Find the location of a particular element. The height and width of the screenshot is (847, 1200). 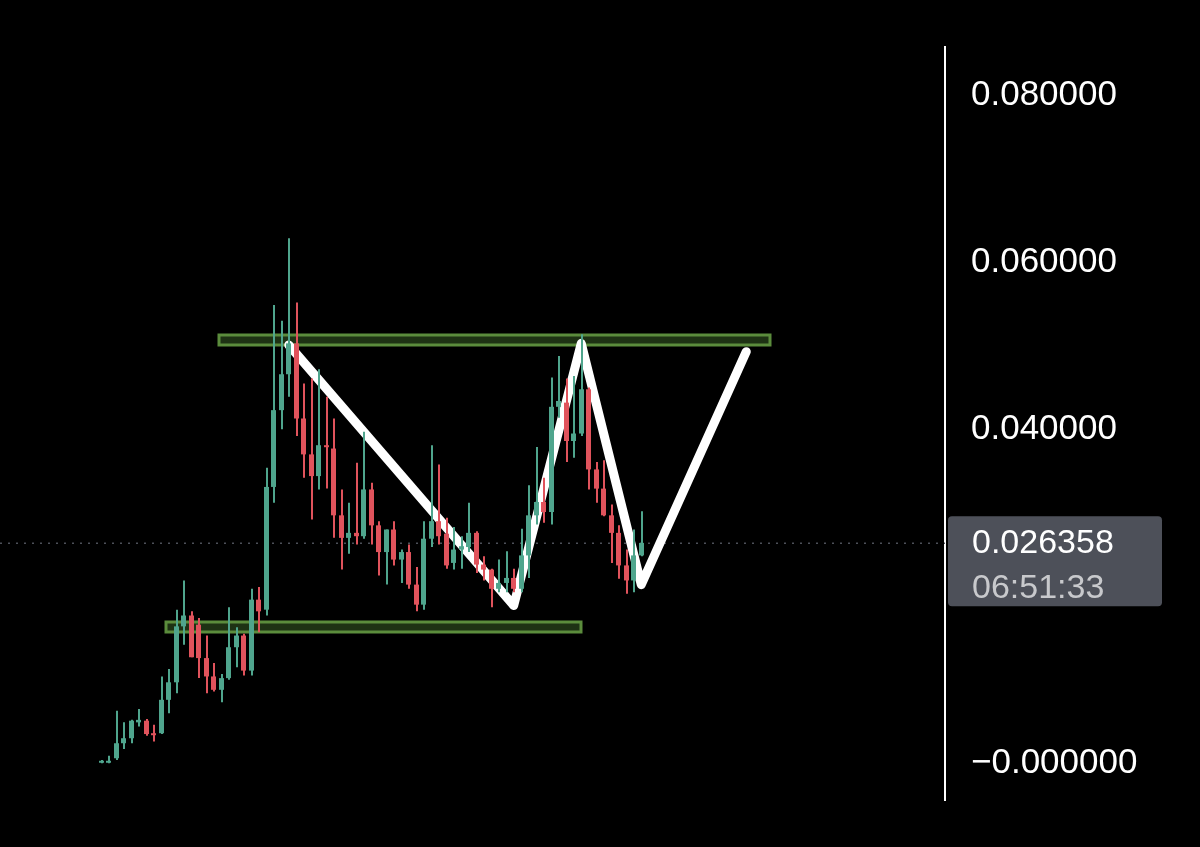

y-tick-label: −0.000000 is located at coordinates (1054, 760).